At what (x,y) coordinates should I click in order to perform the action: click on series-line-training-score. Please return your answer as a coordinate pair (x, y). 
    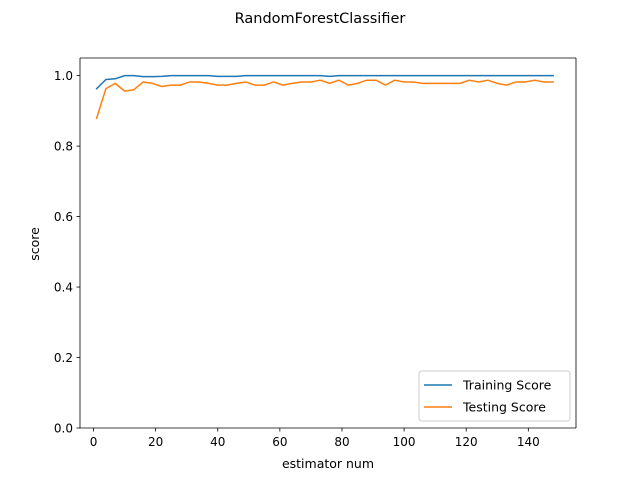
    Looking at the image, I should click on (324, 82).